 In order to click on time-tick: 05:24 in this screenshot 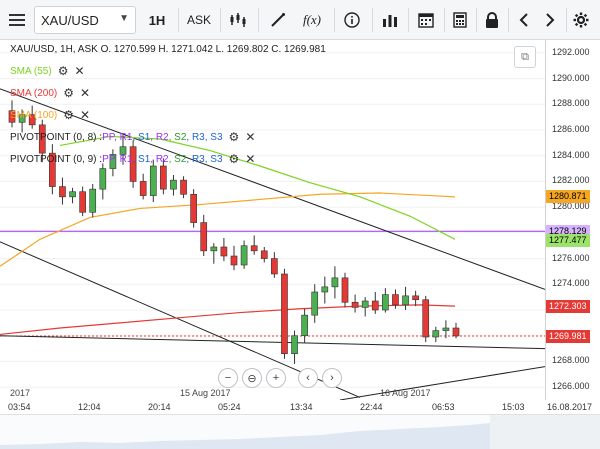, I will do `click(229, 407)`.